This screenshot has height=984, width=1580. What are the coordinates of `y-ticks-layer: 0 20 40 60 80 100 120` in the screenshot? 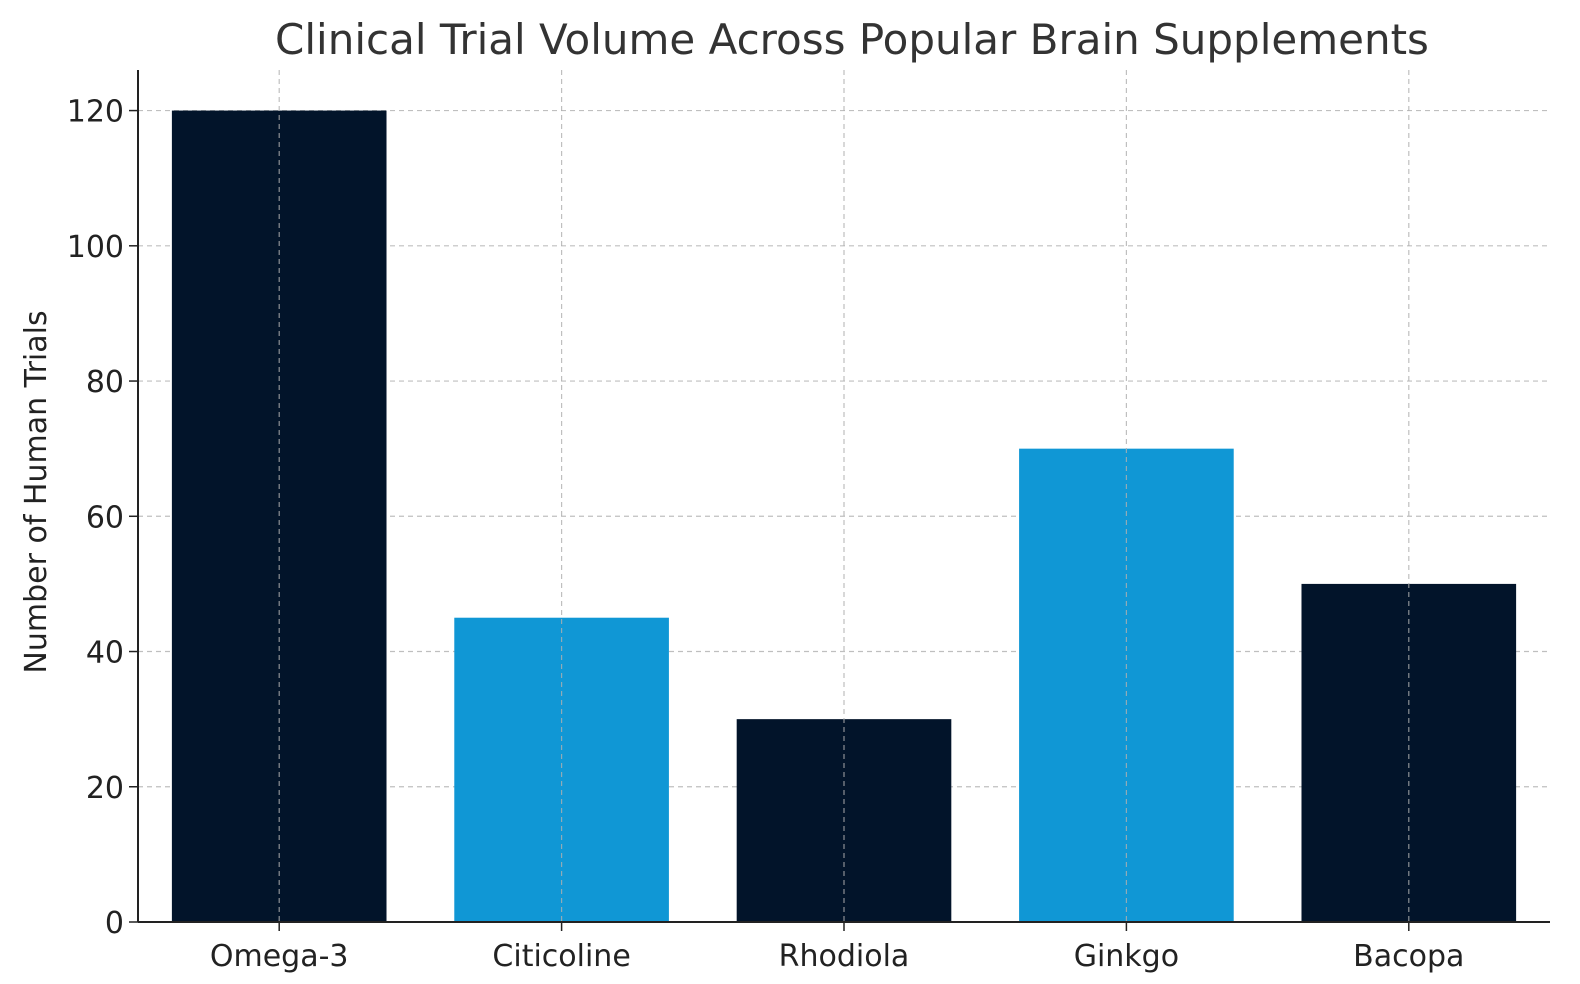 It's located at (102, 518).